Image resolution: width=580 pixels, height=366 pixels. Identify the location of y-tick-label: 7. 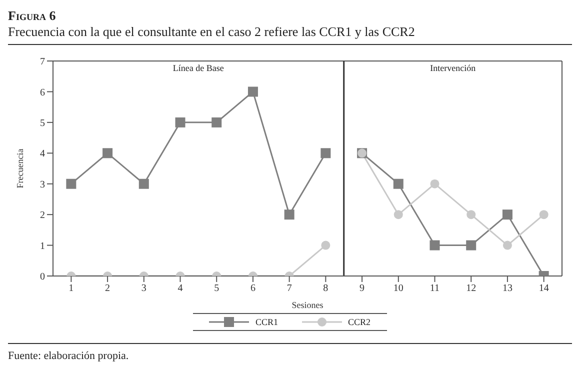
(42, 62).